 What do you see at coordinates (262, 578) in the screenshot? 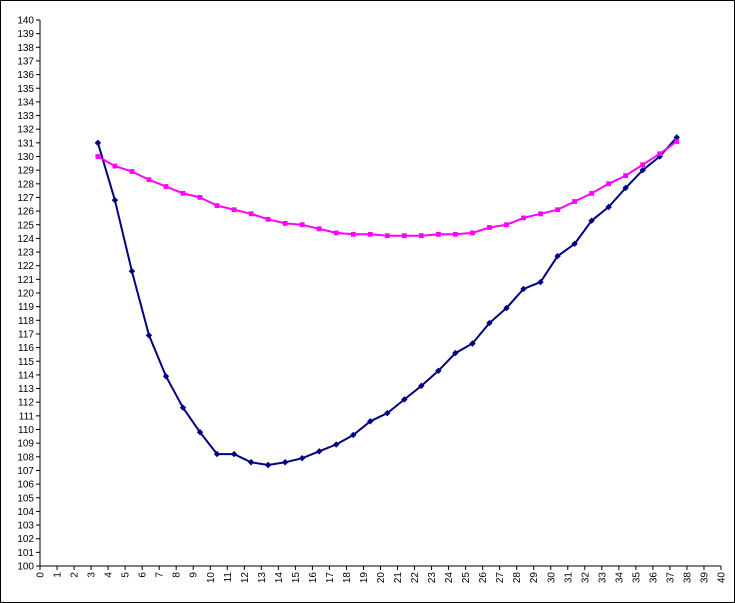
I see `x-tick-label: 13` at bounding box center [262, 578].